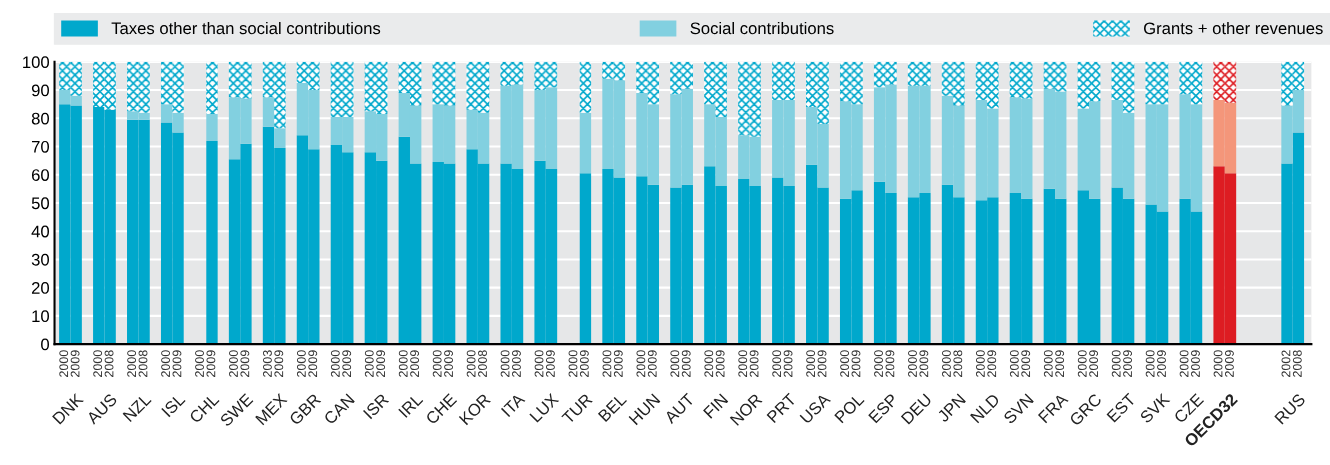  Describe the element at coordinates (41, 316) in the screenshot. I see `y-tick-label: 10` at that location.